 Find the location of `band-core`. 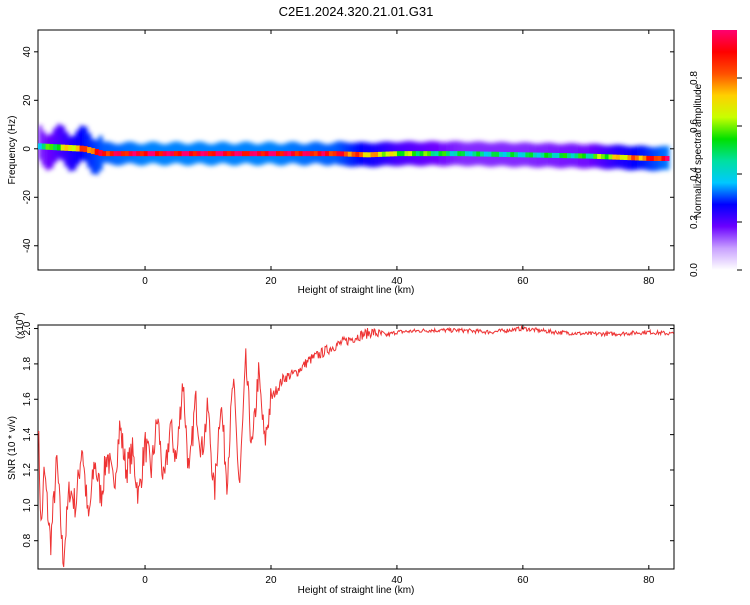

band-core is located at coordinates (354, 152).